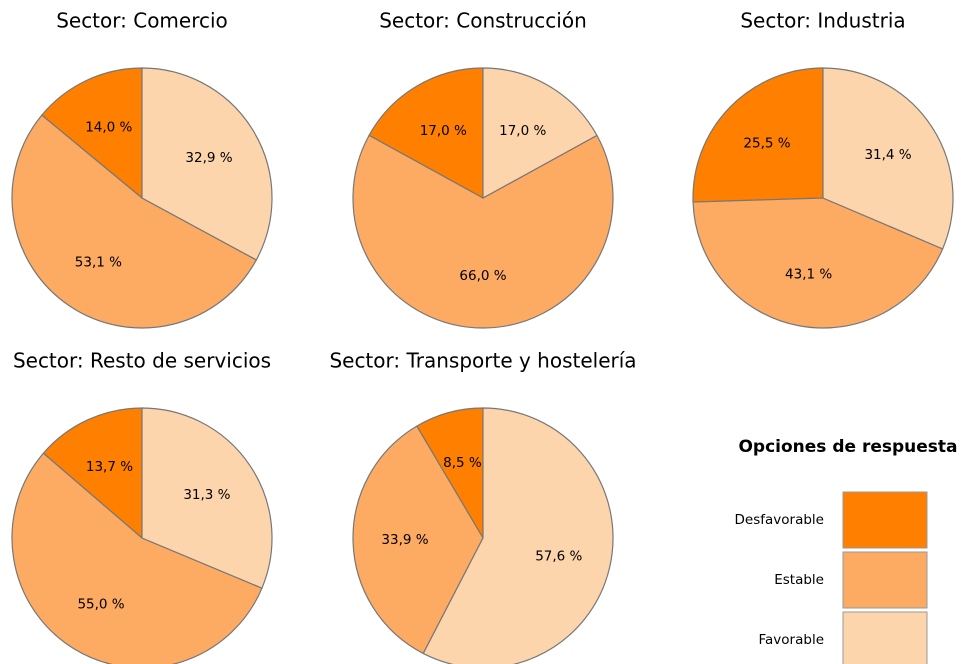 Image resolution: width=961 pixels, height=664 pixels. What do you see at coordinates (208, 158) in the screenshot?
I see `data-label: 32,9 %` at bounding box center [208, 158].